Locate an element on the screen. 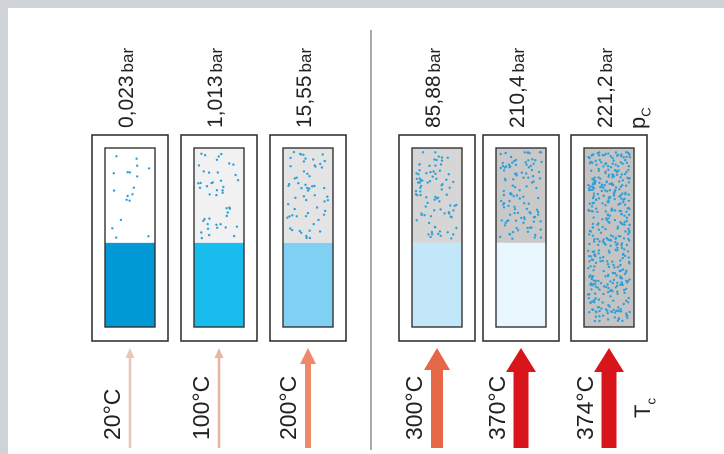 This screenshot has height=454, width=724. pressure-value: 15,55 is located at coordinates (304, 101).